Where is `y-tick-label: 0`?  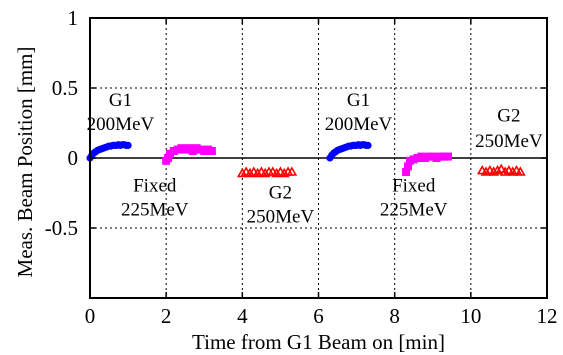 y-tick-label: 0 is located at coordinates (73, 158).